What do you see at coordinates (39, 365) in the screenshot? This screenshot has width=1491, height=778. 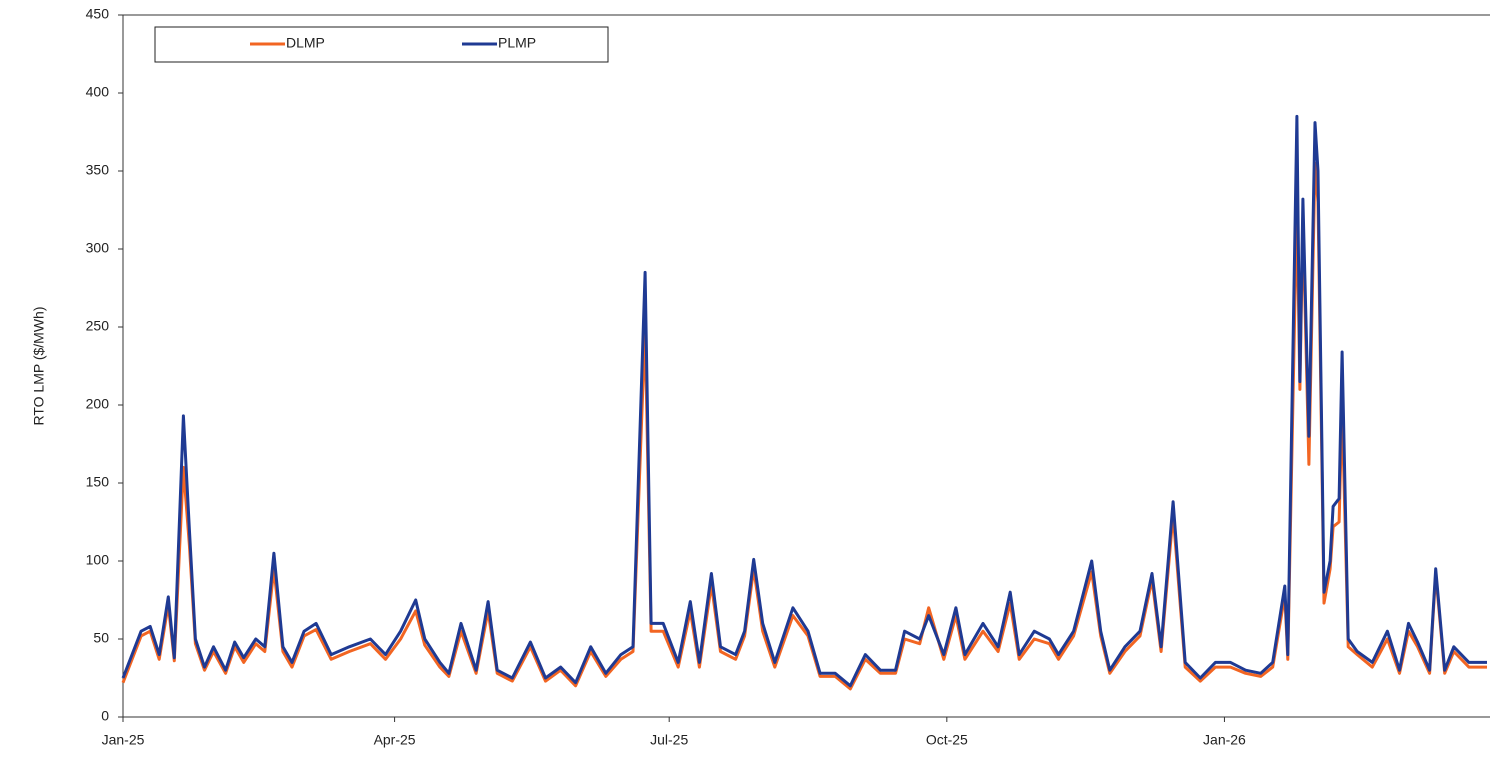 I see `y-axis-label: RTO LMP ($/MWh)` at bounding box center [39, 365].